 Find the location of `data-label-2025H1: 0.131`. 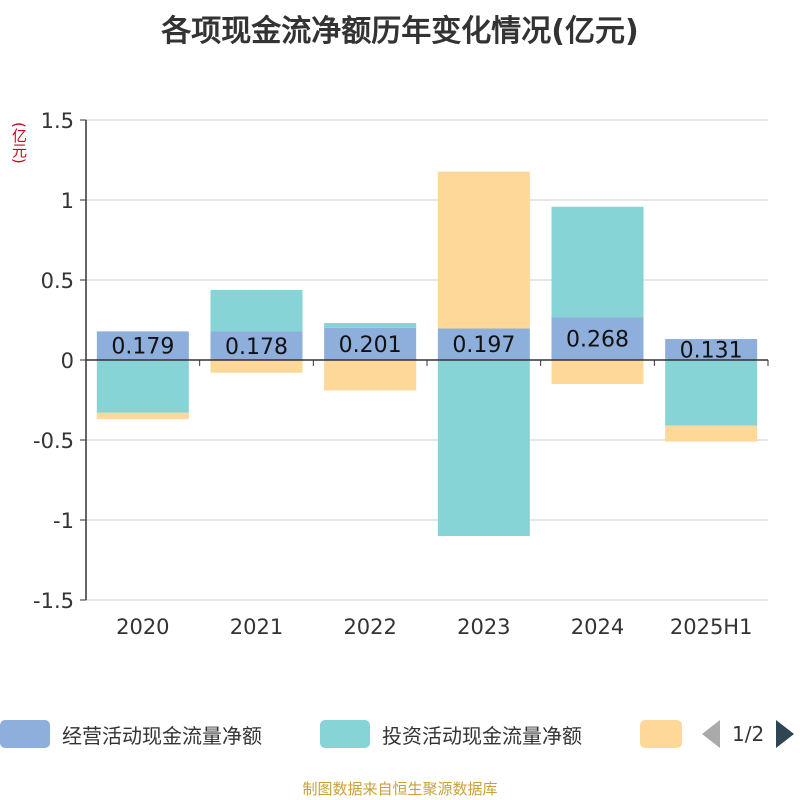

data-label-2025H1: 0.131 is located at coordinates (711, 351).